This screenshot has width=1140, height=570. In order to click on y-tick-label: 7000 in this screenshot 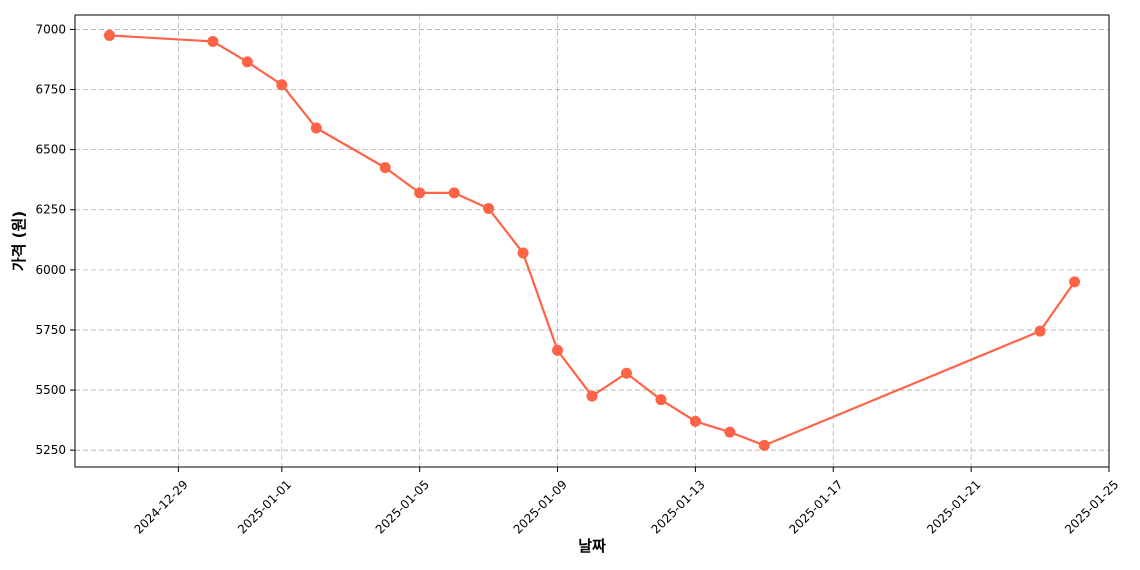, I will do `click(50, 29)`.